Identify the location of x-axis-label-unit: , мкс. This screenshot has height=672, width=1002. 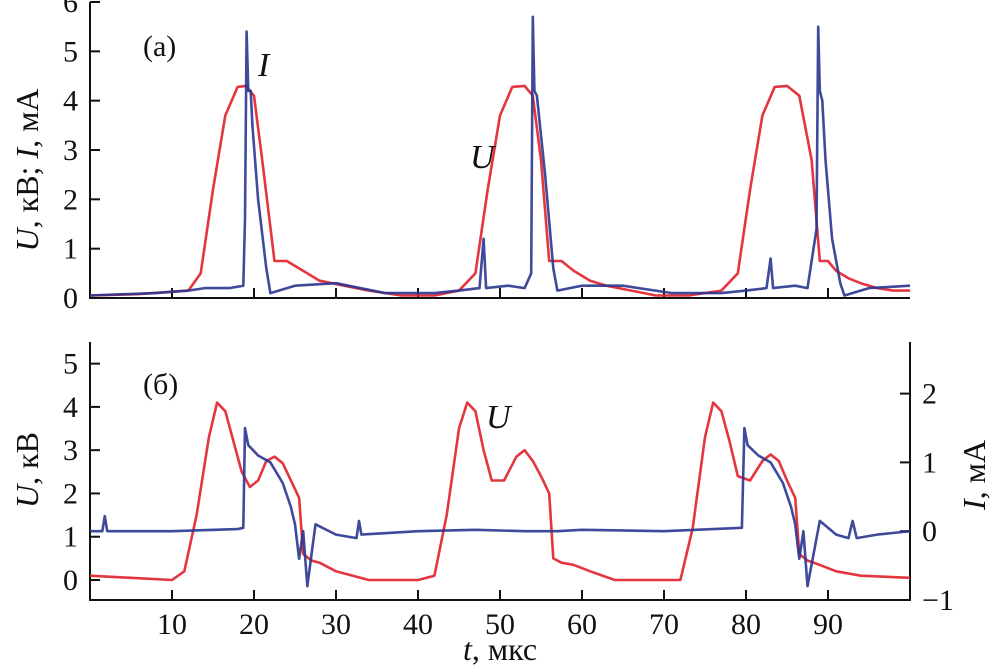
(504, 649).